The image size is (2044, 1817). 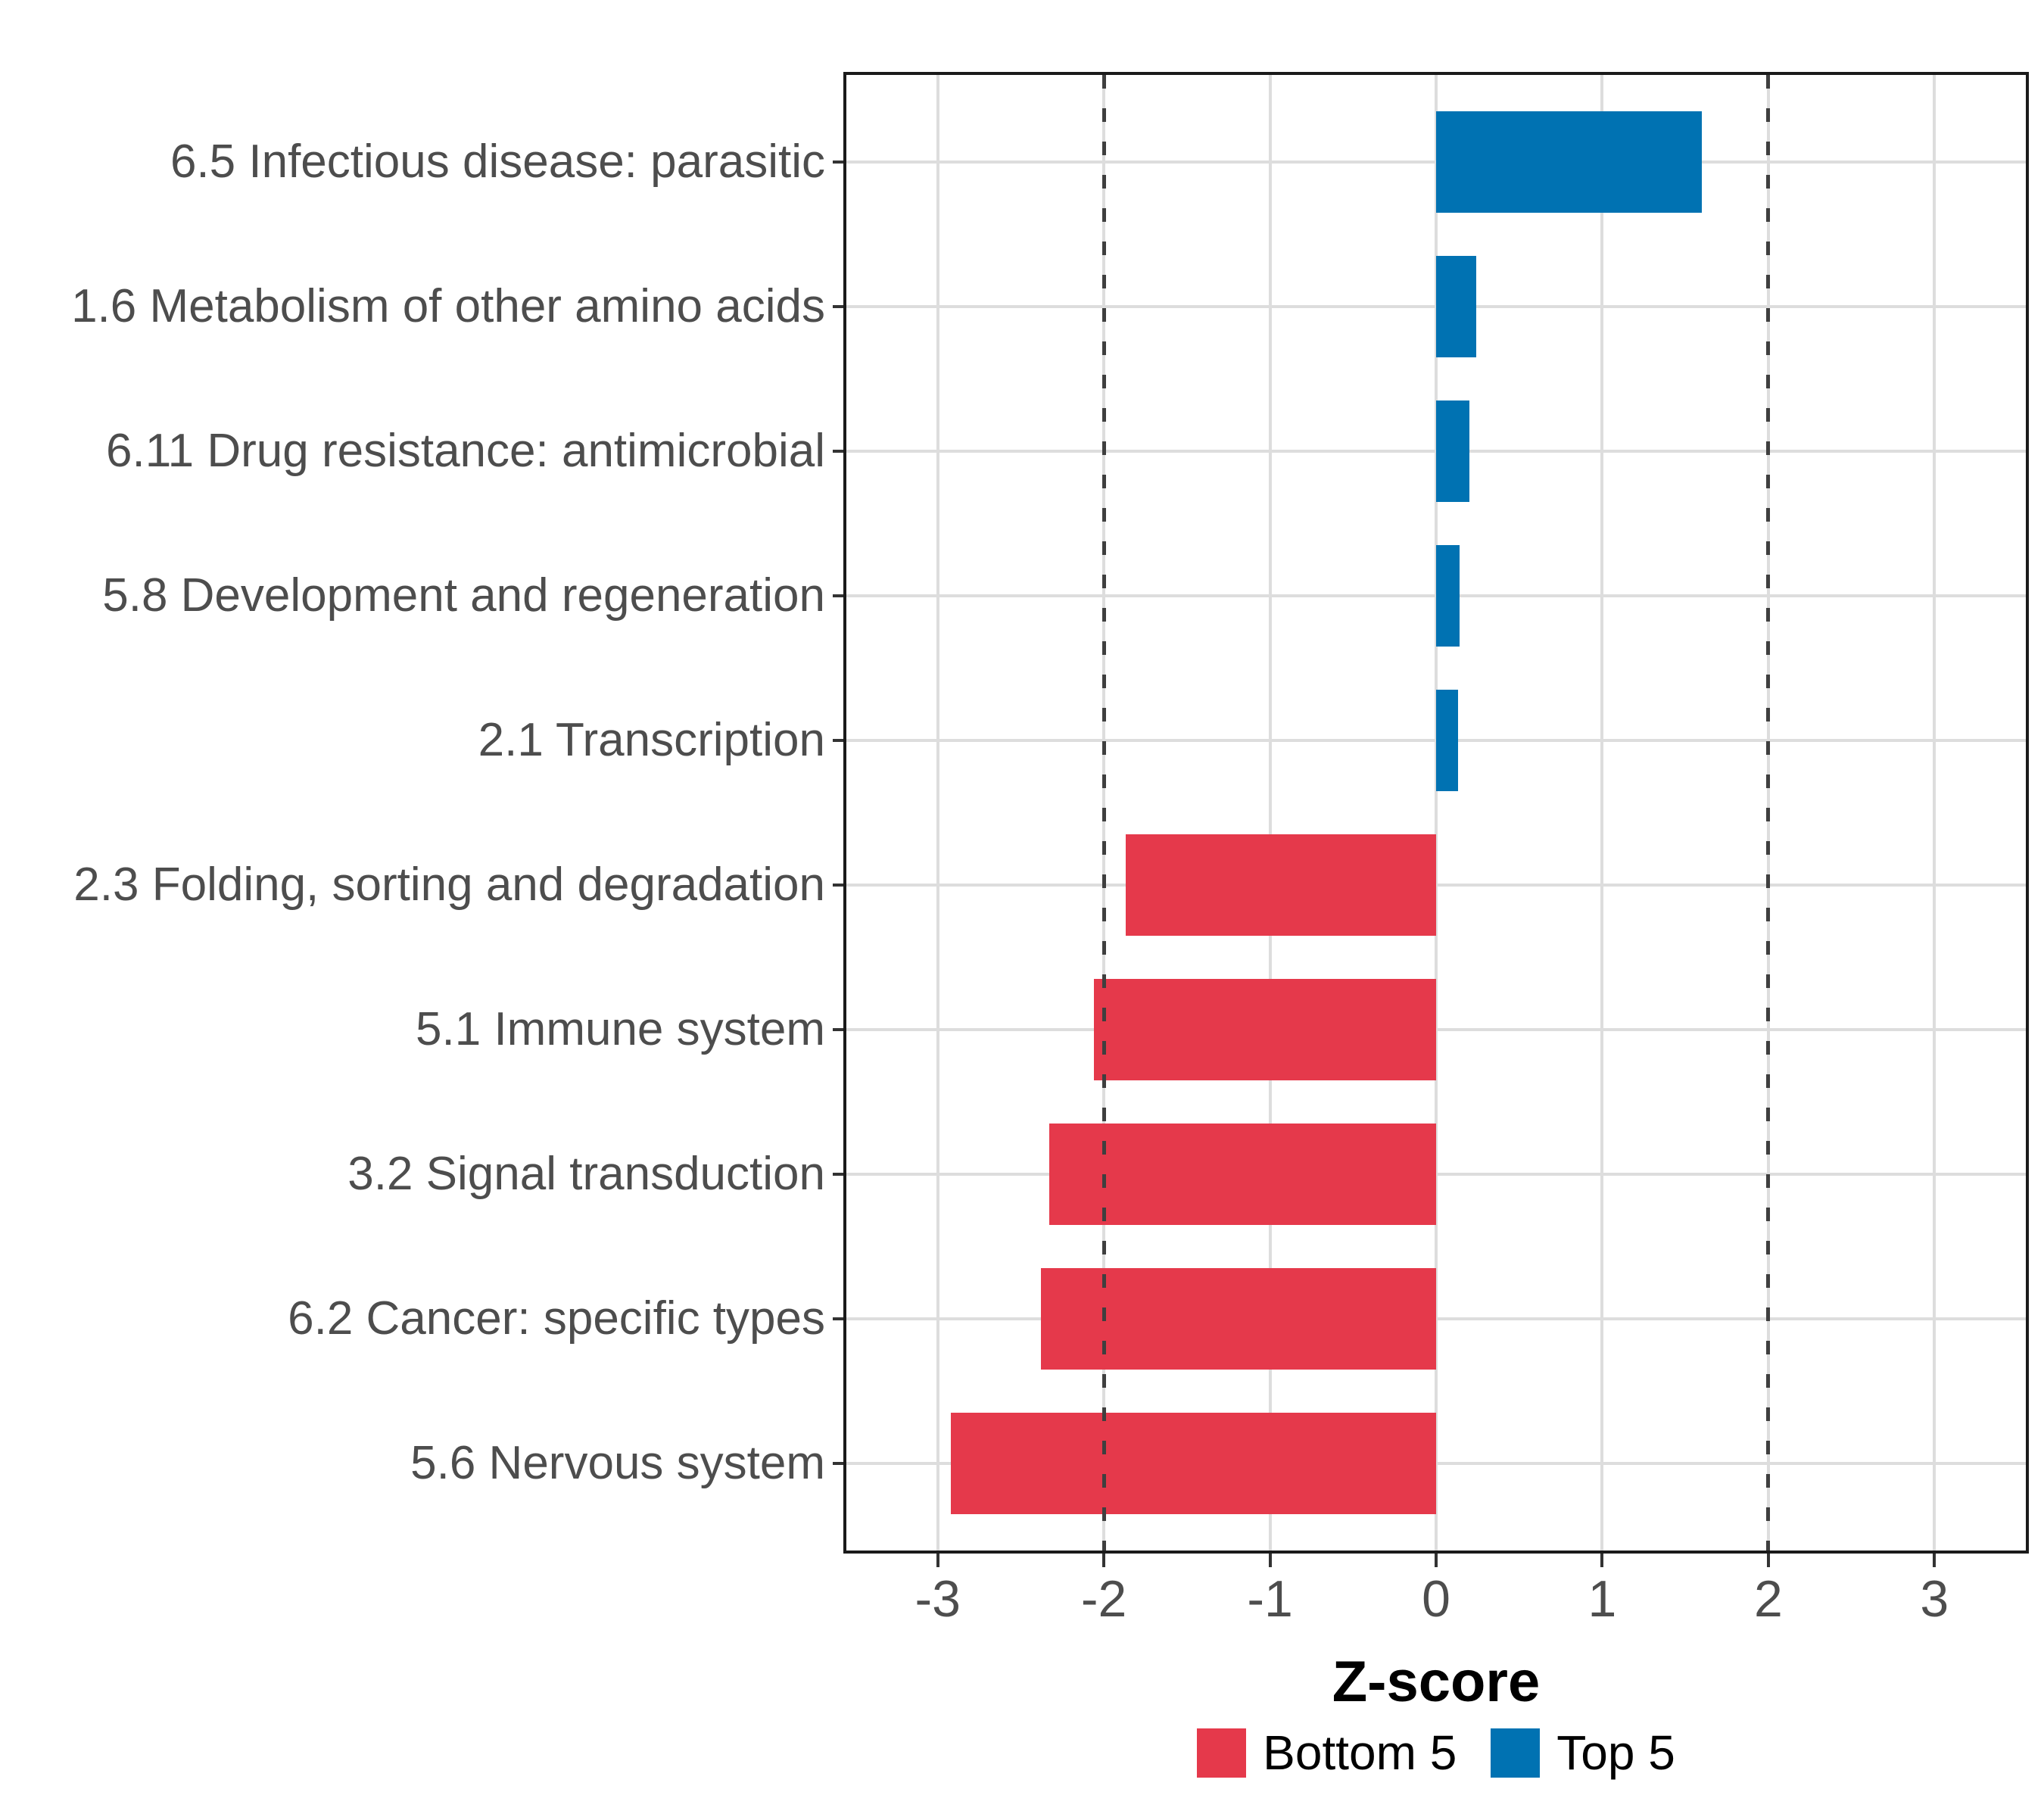 I want to click on bar-5.1 Immune system, so click(x=1264, y=1030).